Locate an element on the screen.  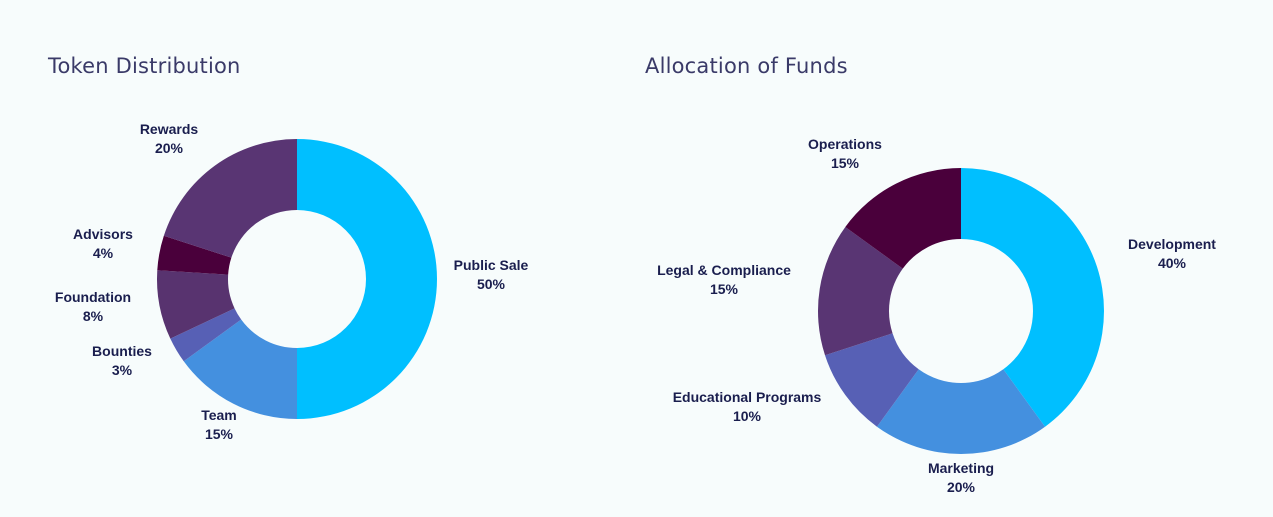
chart-title: Token Distribution is located at coordinates (144, 66).